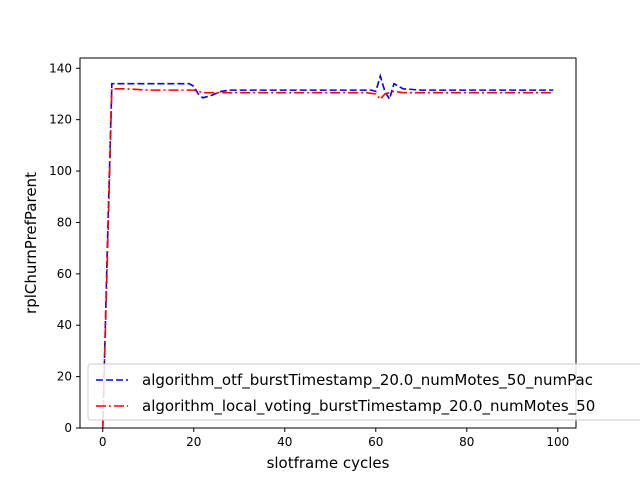  What do you see at coordinates (328, 463) in the screenshot?
I see `x-axis-label: slotframe cycles` at bounding box center [328, 463].